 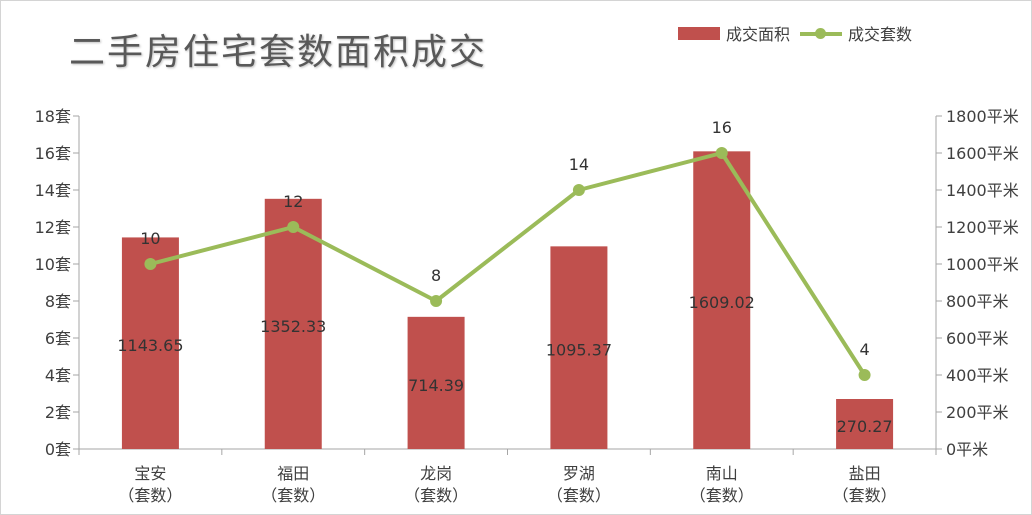 What do you see at coordinates (977, 375) in the screenshot?
I see `y-right-tick-label: 400平米` at bounding box center [977, 375].